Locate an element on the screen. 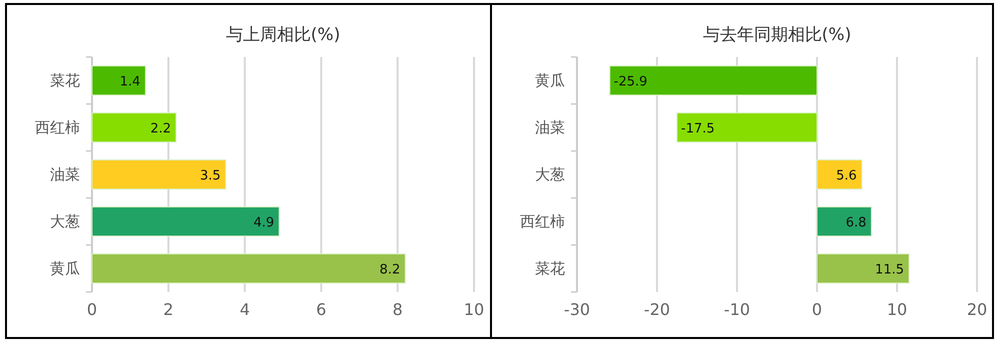 The image size is (1000, 346). data-label: 5.6 is located at coordinates (846, 176).